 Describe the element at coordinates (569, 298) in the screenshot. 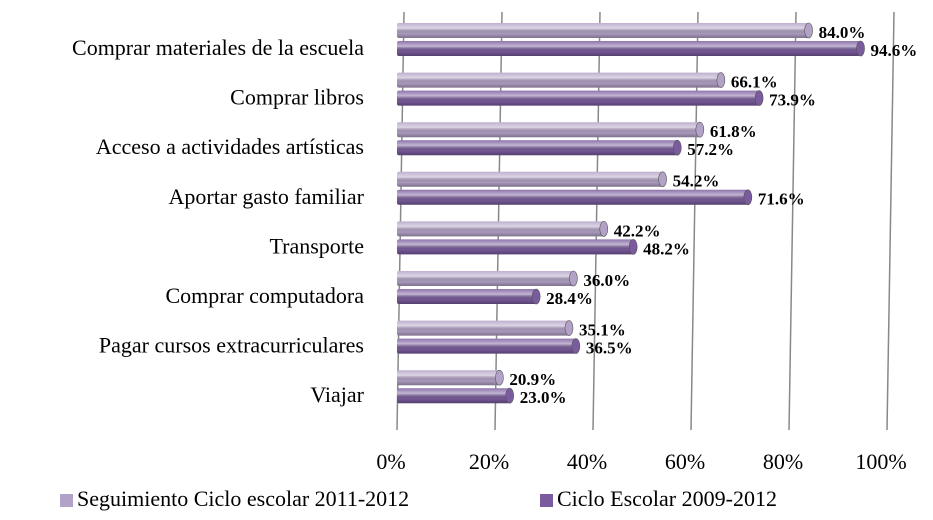

I see `value-label: 28.4%` at that location.